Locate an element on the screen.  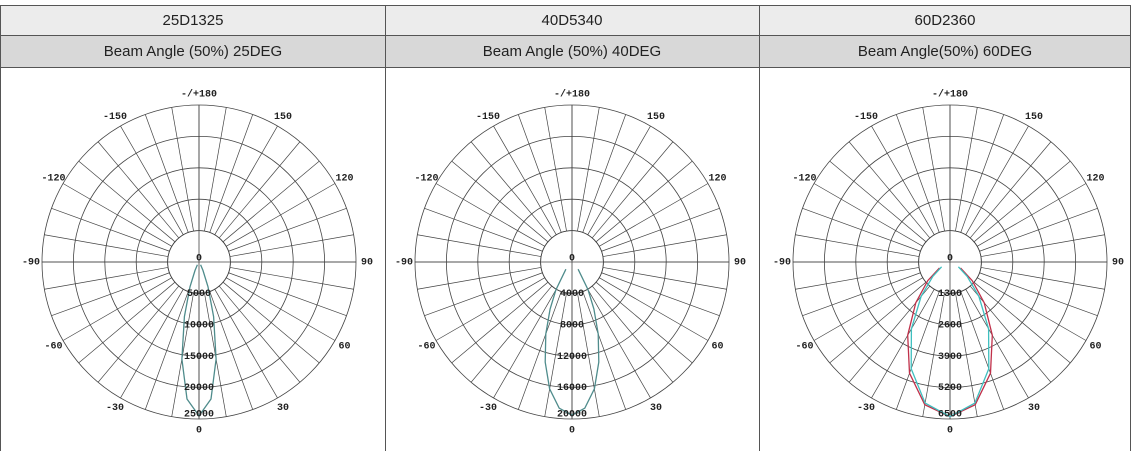
radial-tick-label: 5000 is located at coordinates (199, 294).